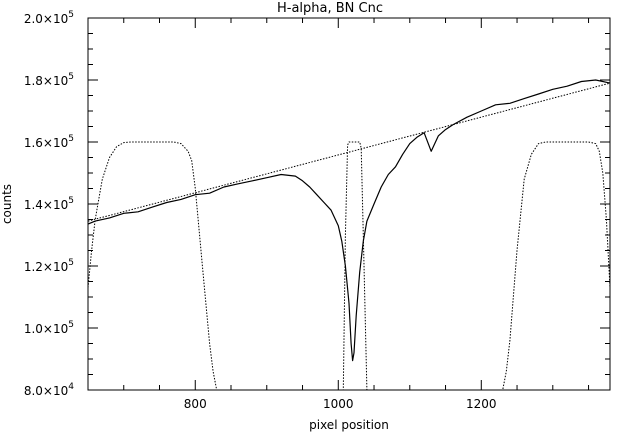  What do you see at coordinates (46, 81) in the screenshot?
I see `y-tick-mantissa: 1.8×10` at bounding box center [46, 81].